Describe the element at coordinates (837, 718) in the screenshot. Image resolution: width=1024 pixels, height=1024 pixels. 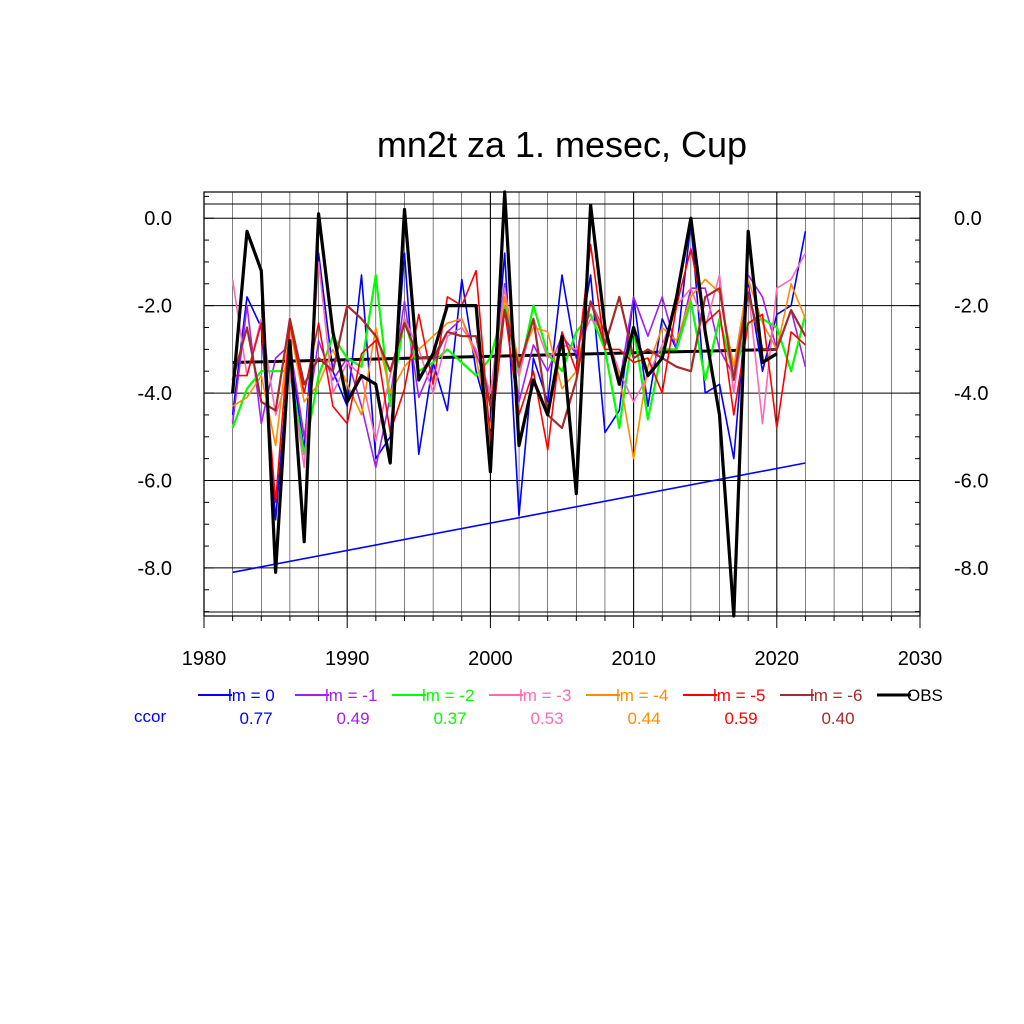
I see `ccor-value: 0.40` at that location.